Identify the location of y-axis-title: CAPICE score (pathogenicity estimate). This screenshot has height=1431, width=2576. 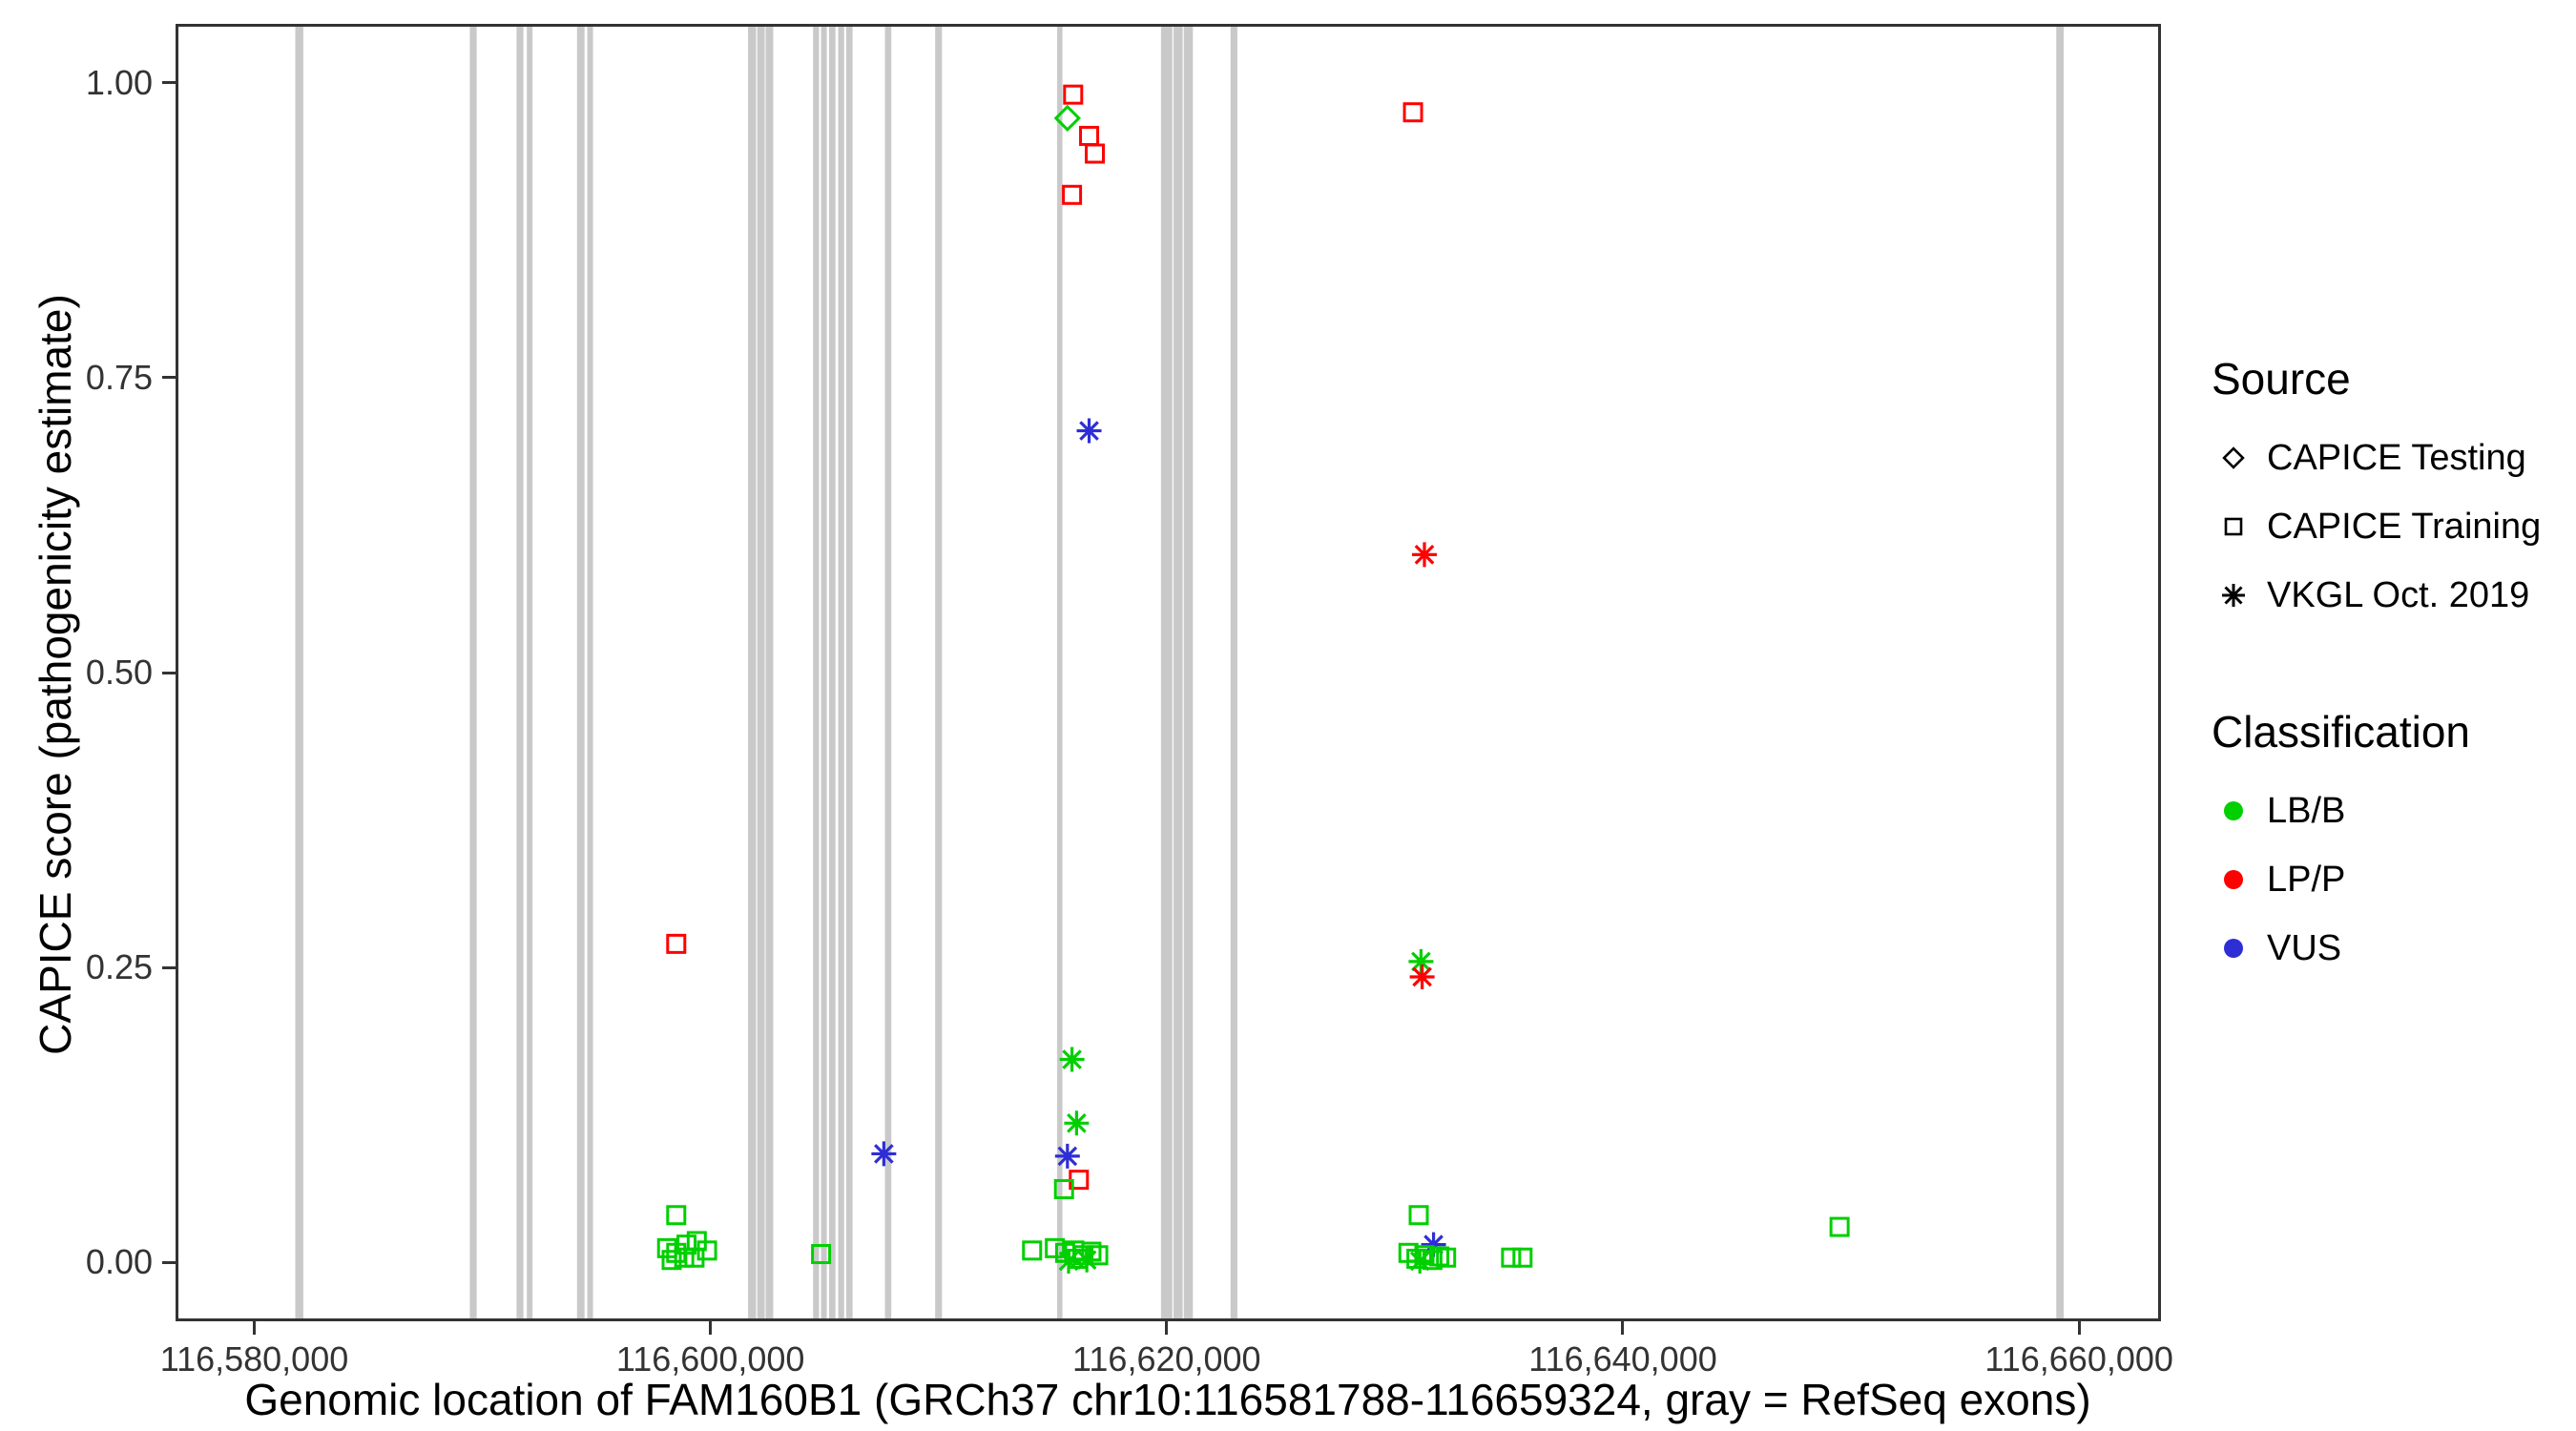
(55, 674).